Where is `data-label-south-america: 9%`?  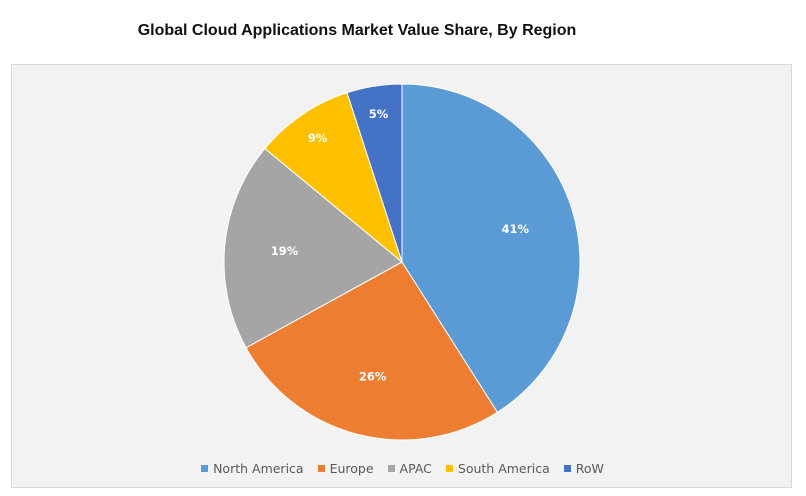
data-label-south-america: 9% is located at coordinates (318, 138).